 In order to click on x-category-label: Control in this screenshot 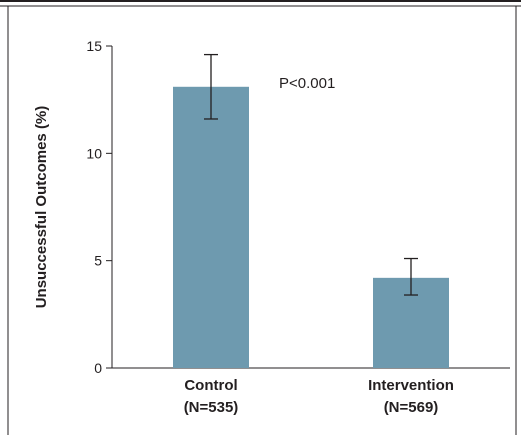, I will do `click(210, 385)`.